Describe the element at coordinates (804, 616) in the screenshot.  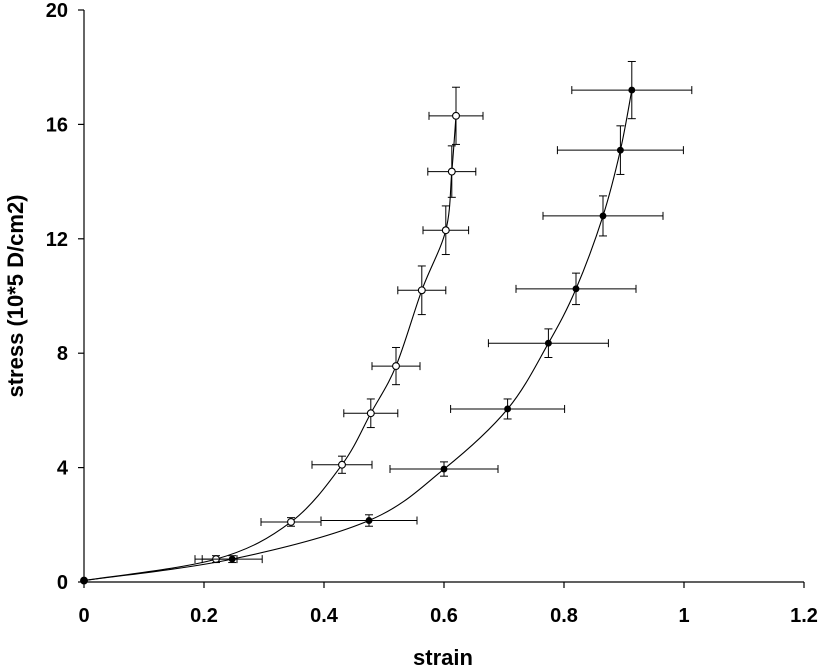
I see `x-tick-label-7: 1.2` at that location.